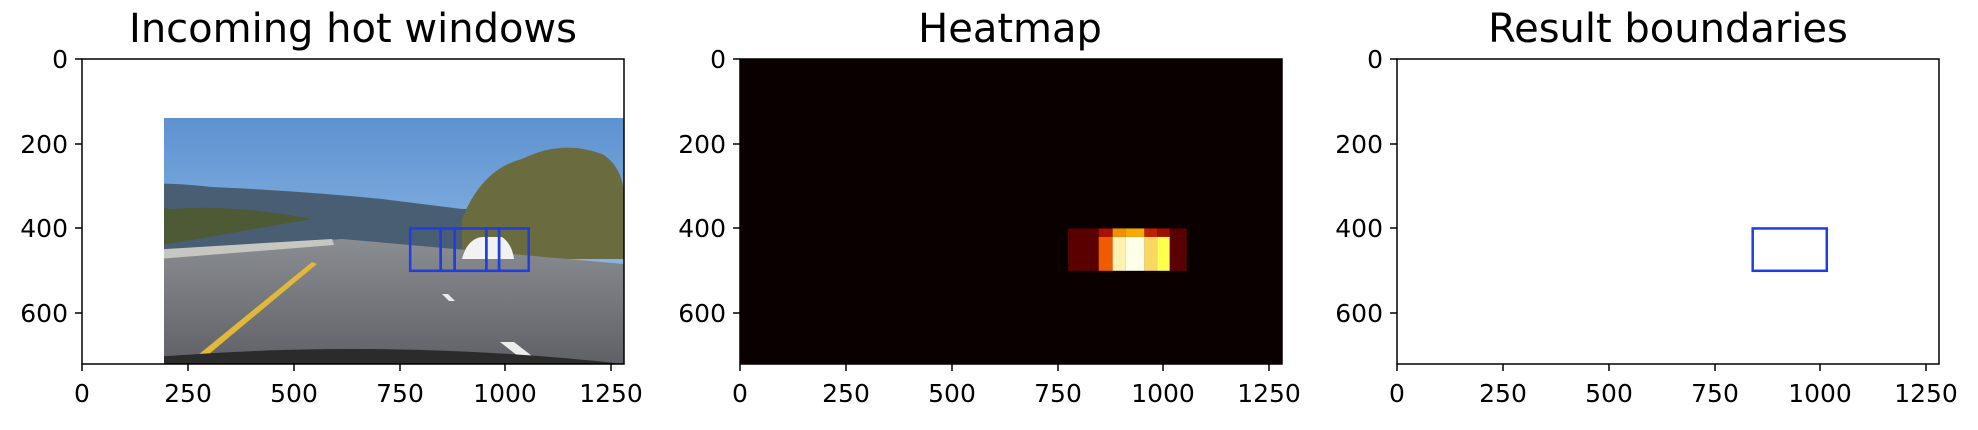 The image size is (1978, 430). I want to click on hot-window-boxes, so click(469, 250).